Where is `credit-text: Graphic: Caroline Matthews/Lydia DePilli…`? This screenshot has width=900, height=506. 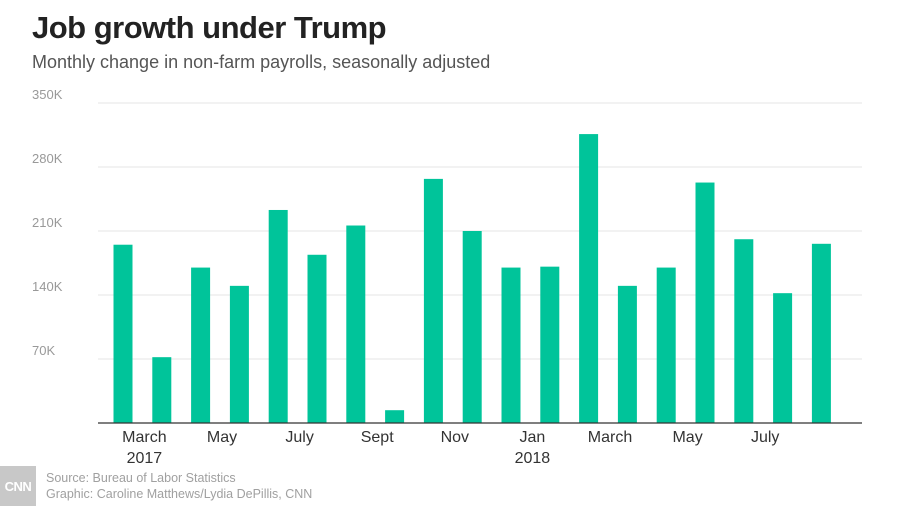 credit-text: Graphic: Caroline Matthews/Lydia DePilli… is located at coordinates (179, 494).